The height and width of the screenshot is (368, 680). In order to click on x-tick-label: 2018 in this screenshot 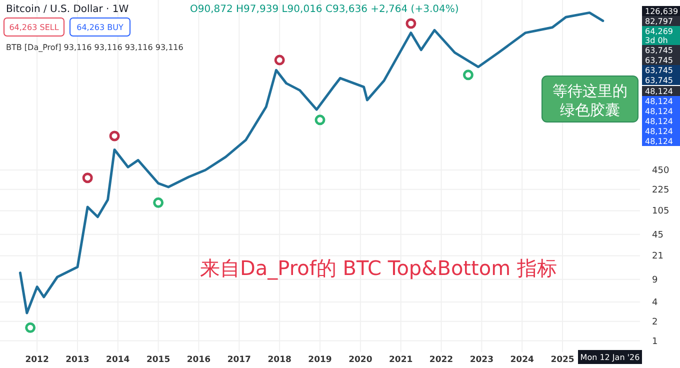, I will do `click(280, 360)`.